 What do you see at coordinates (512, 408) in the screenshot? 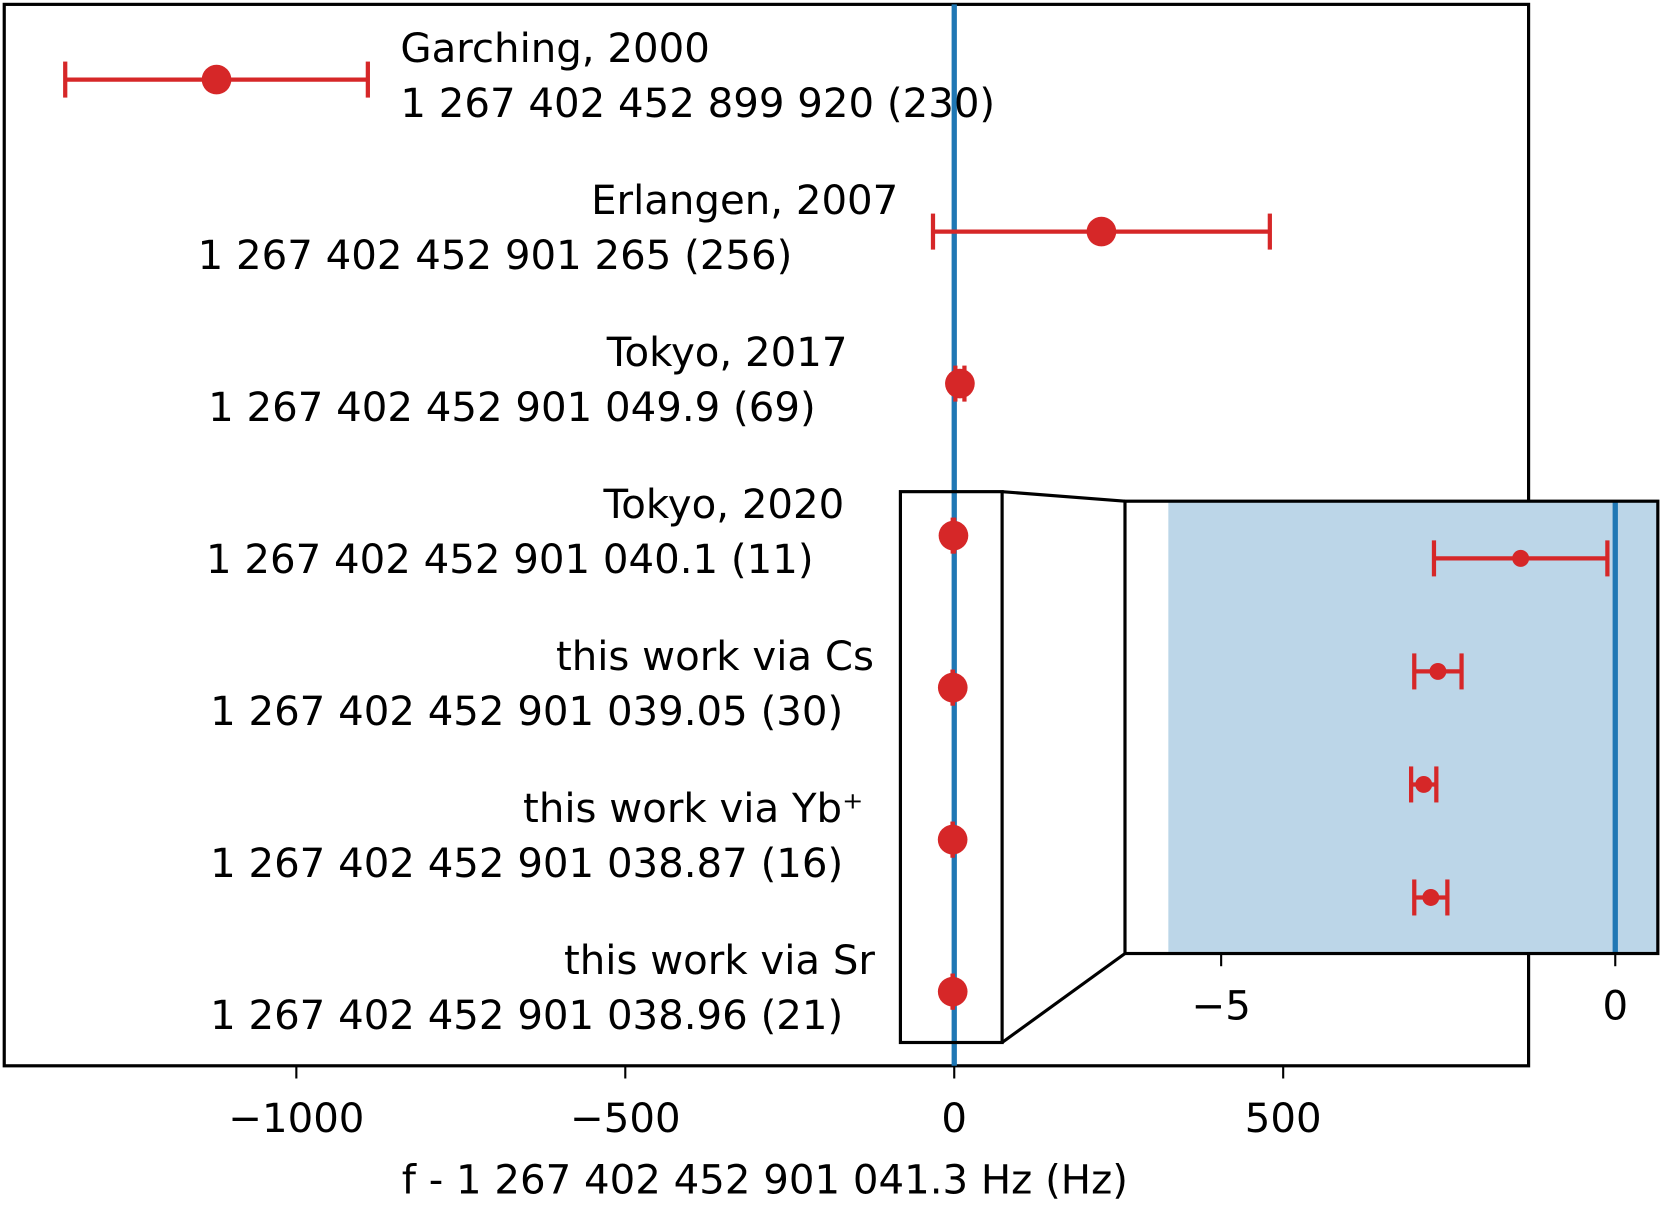
I see `row-value: 1 267 402 452 901 049.9 (69)` at bounding box center [512, 408].